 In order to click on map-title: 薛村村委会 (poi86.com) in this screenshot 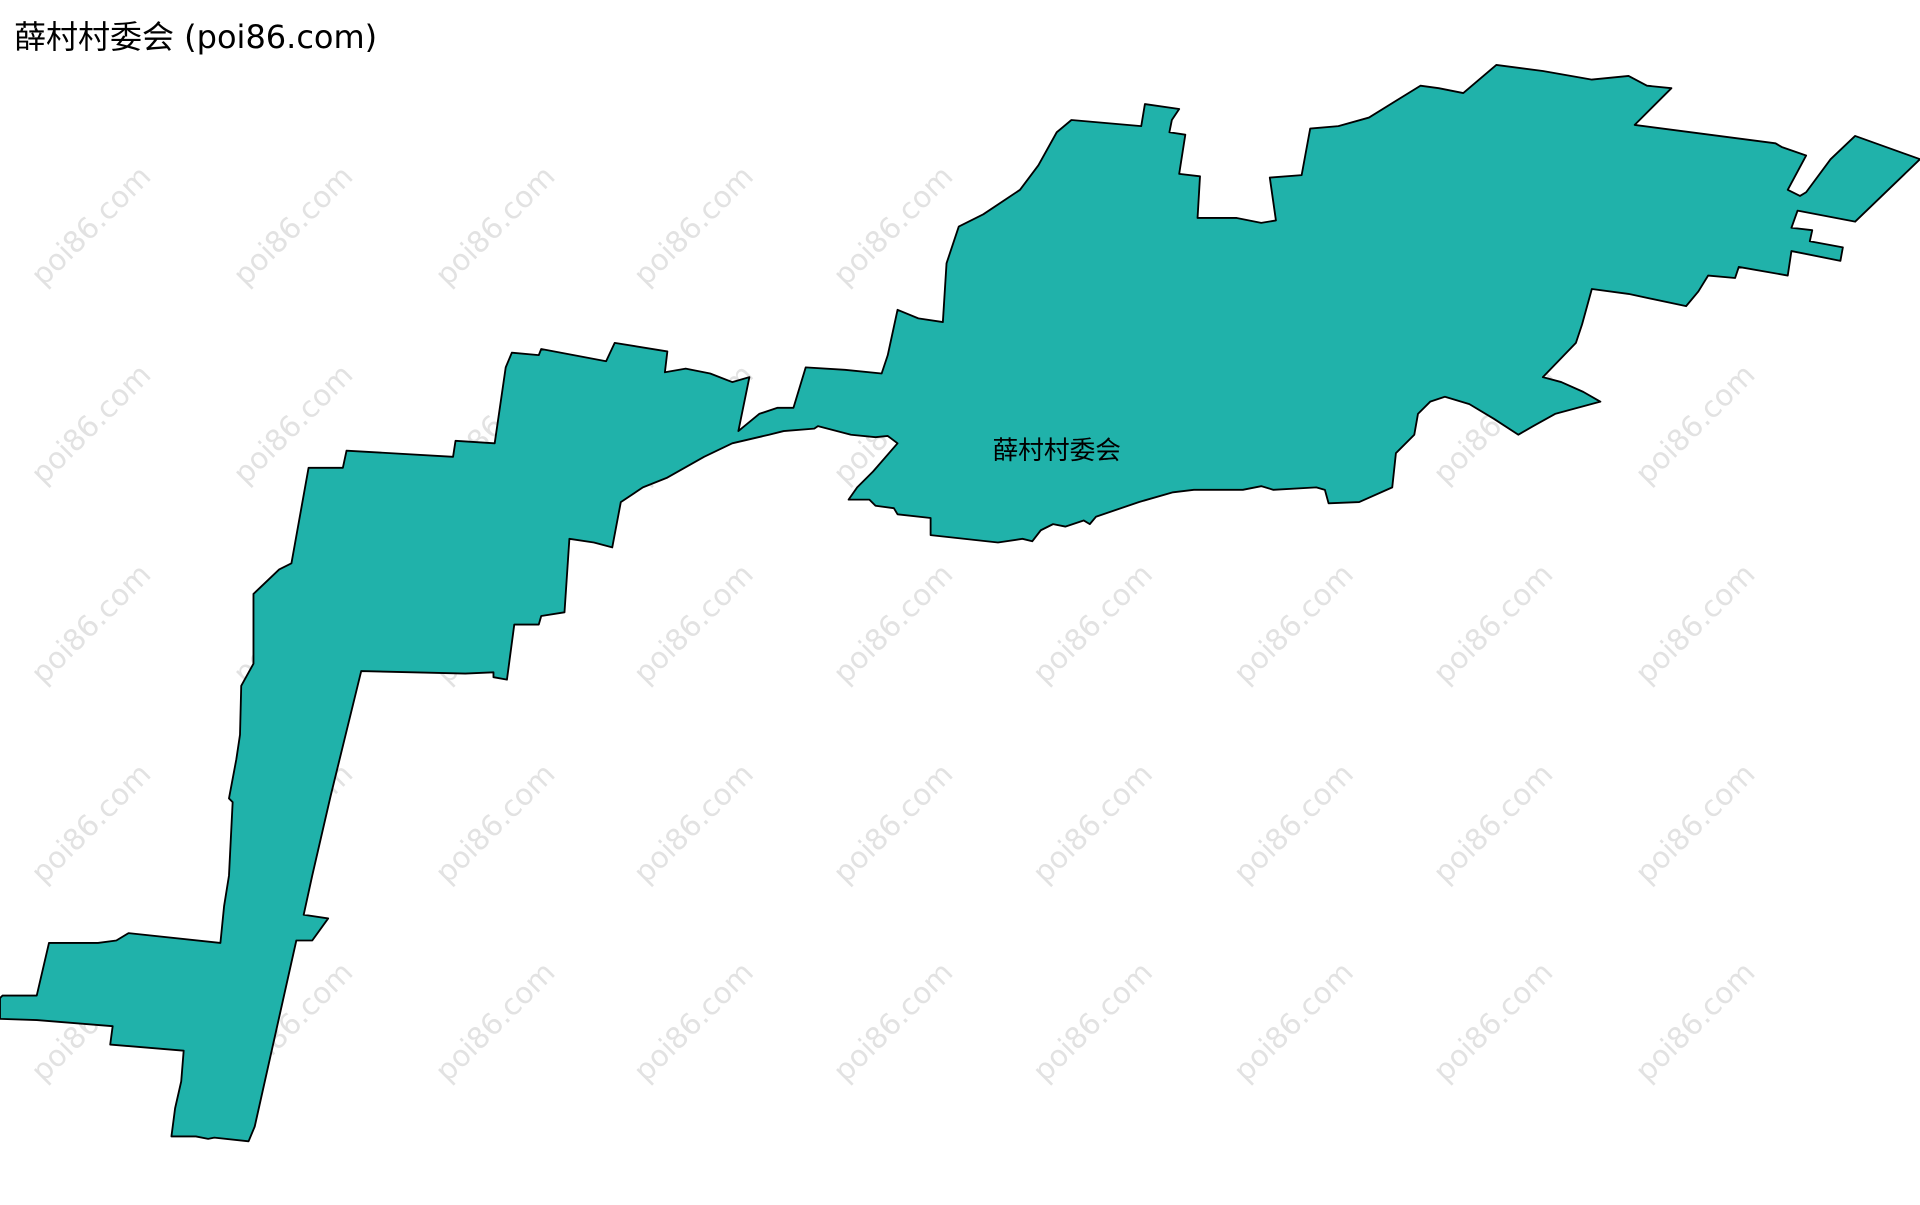, I will do `click(196, 37)`.